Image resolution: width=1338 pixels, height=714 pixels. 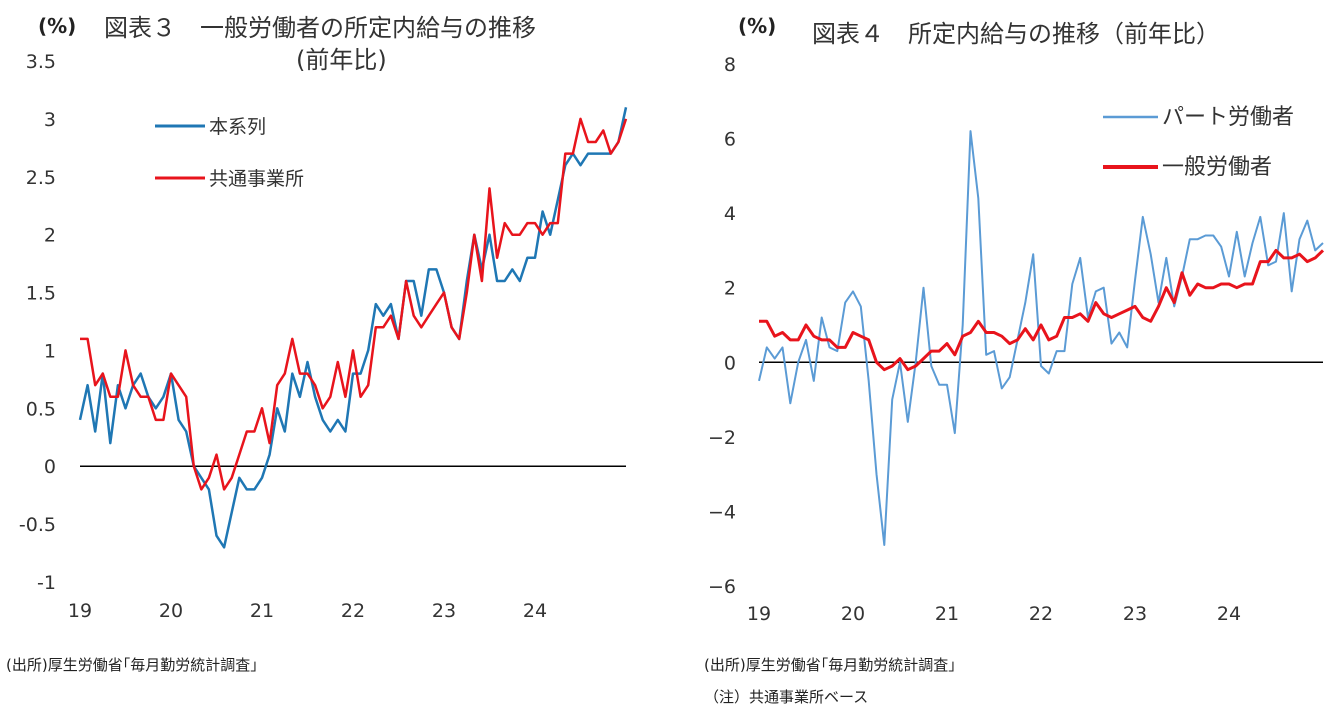 I want to click on legend-label: パート労働者, so click(x=1228, y=117).